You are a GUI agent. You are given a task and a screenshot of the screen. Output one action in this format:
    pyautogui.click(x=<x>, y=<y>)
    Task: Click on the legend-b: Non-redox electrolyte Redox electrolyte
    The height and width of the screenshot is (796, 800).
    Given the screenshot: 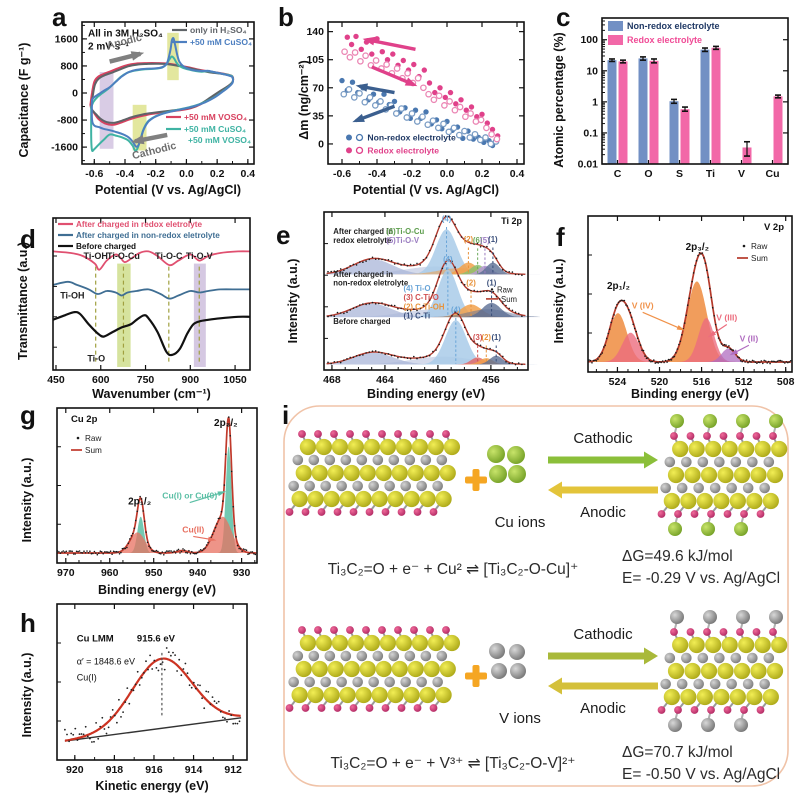 What is the action you would take?
    pyautogui.click(x=401, y=144)
    